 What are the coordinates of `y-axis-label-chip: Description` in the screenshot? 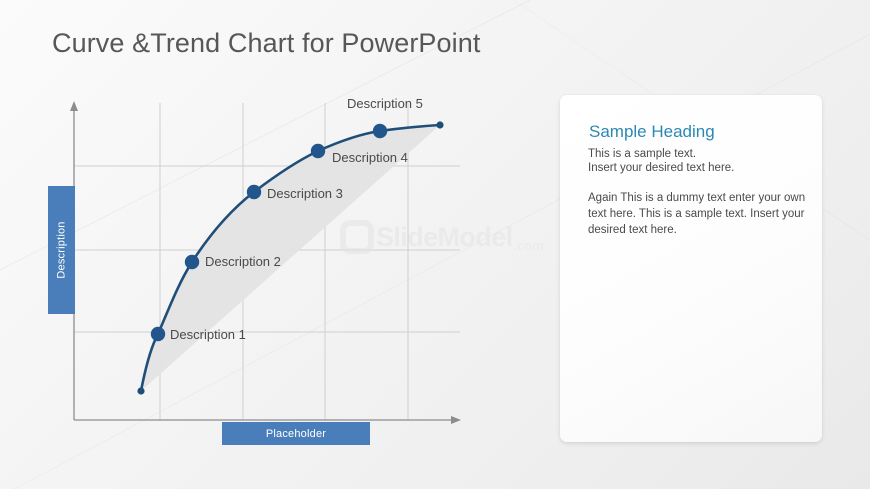 It's located at (61, 250).